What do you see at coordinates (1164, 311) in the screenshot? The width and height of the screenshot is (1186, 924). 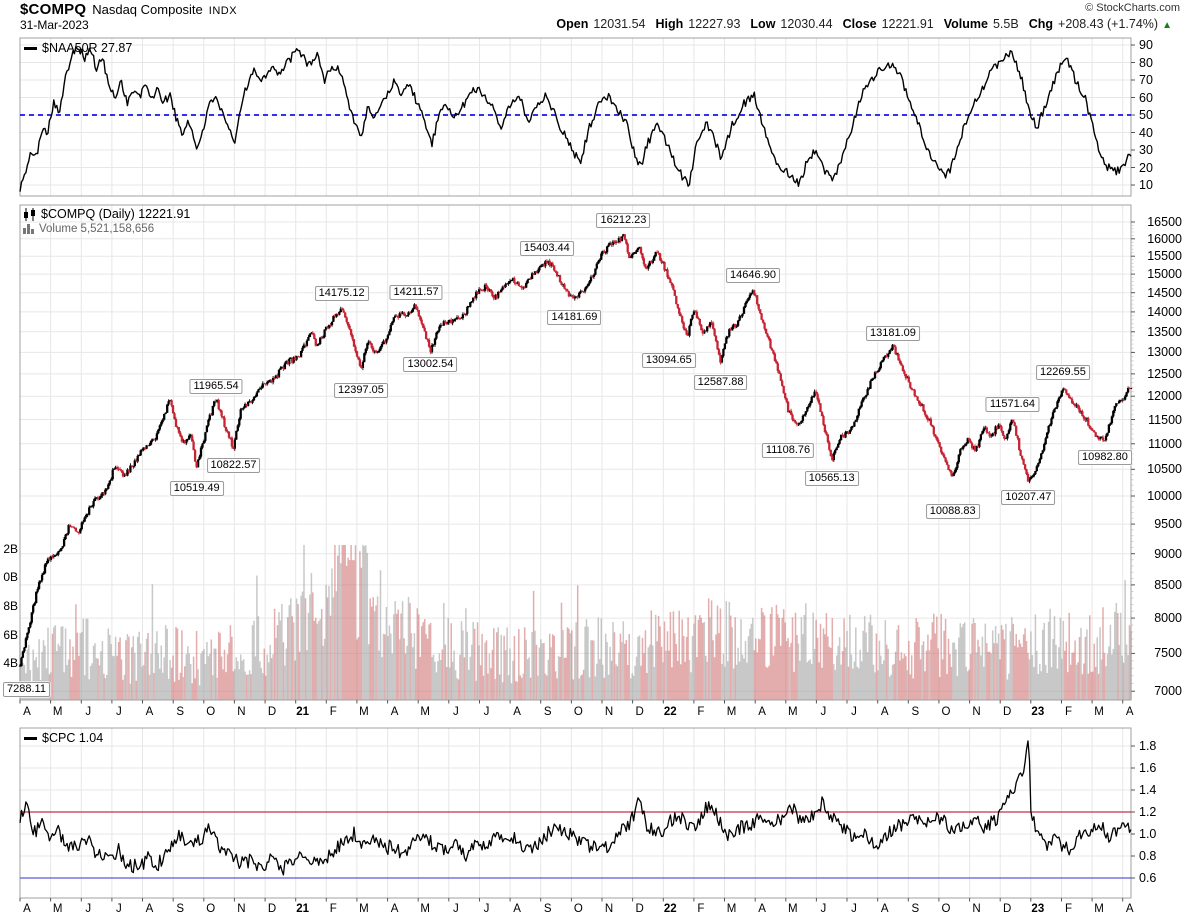 I see `y-tick-label: 14000` at bounding box center [1164, 311].